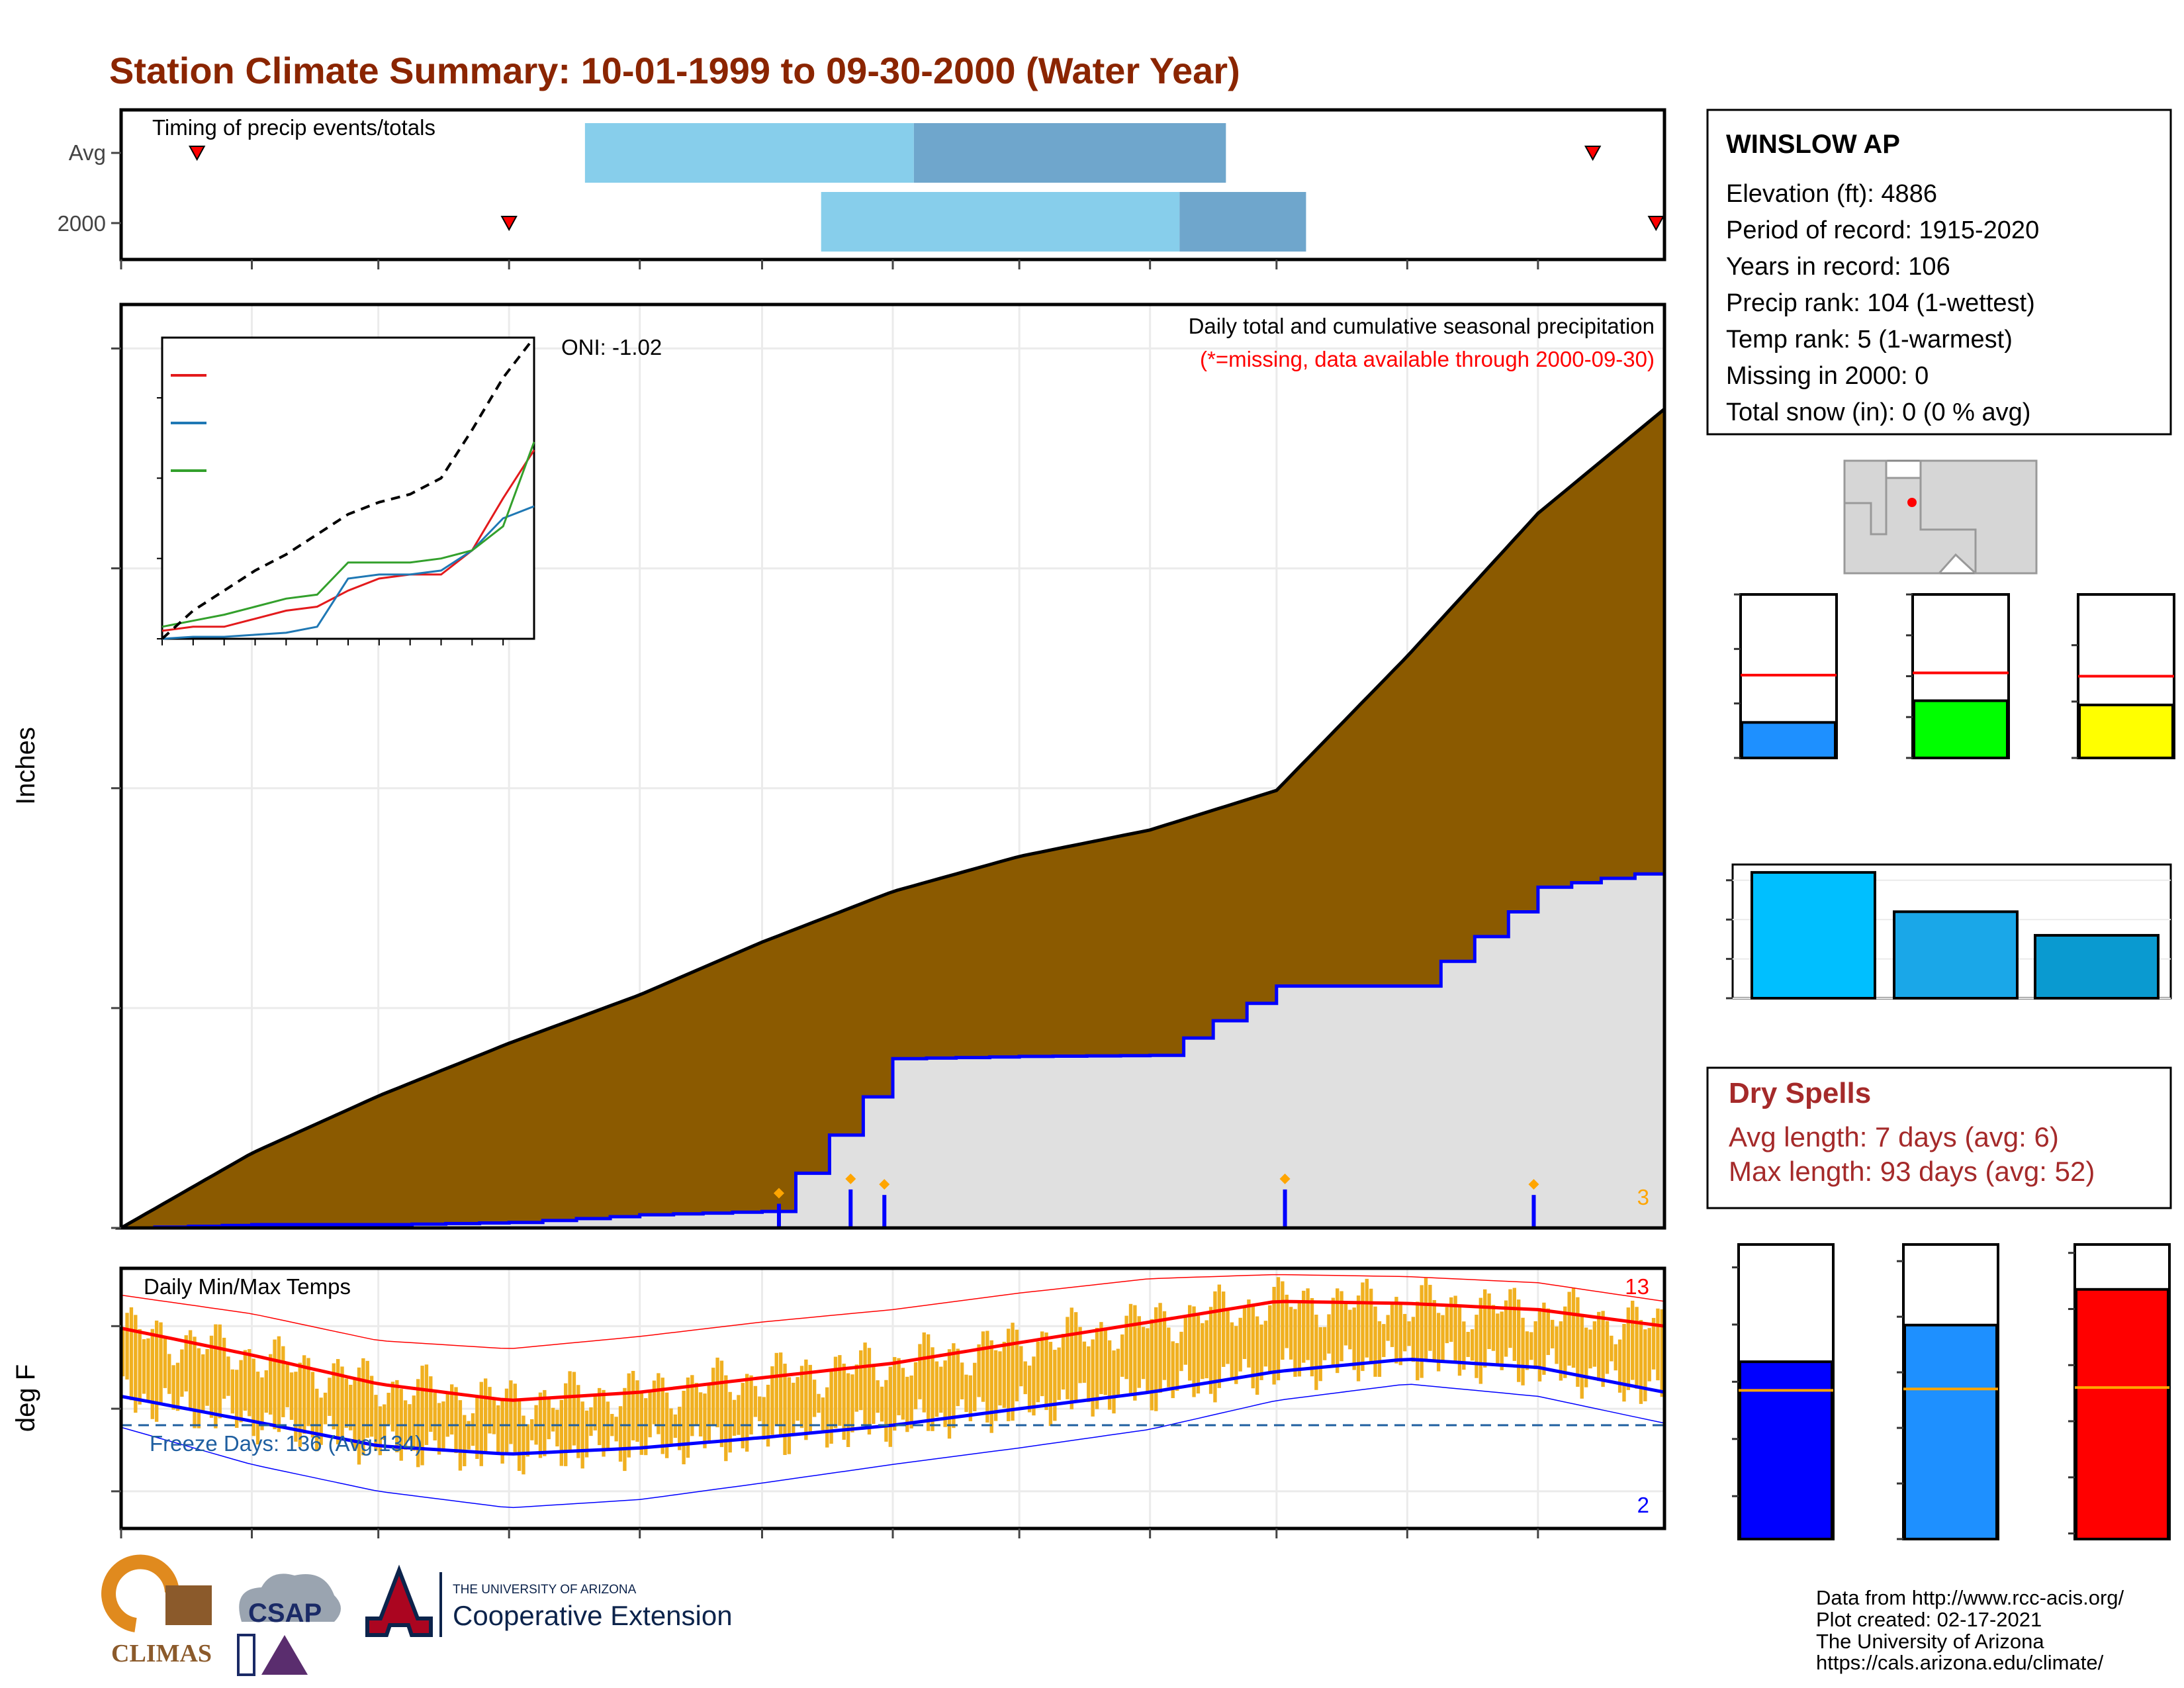 The width and height of the screenshot is (2184, 1688). I want to click on location-map, so click(1940, 517).